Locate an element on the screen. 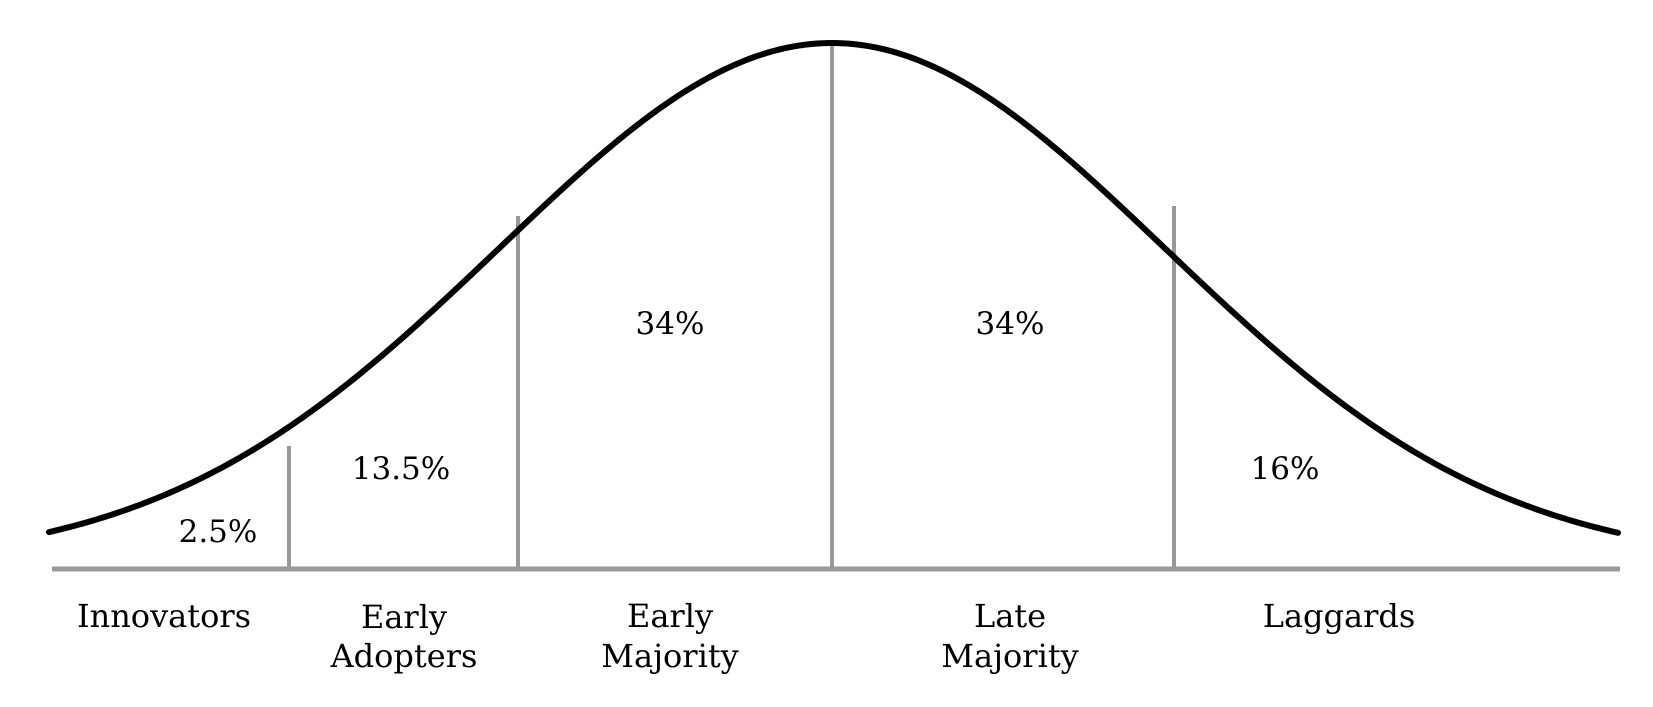  label-late-majority-line1: Late is located at coordinates (1010, 616).